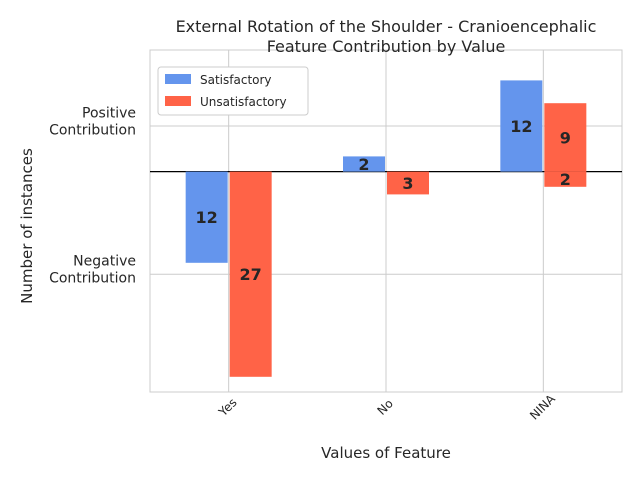 The height and width of the screenshot is (480, 640). Describe the element at coordinates (386, 453) in the screenshot. I see `x-axis-label: Values of Feature` at that location.